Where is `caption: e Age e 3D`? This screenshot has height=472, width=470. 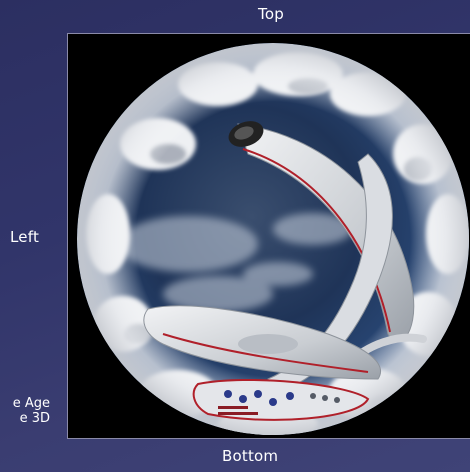 caption: e Age e 3D is located at coordinates (25, 411).